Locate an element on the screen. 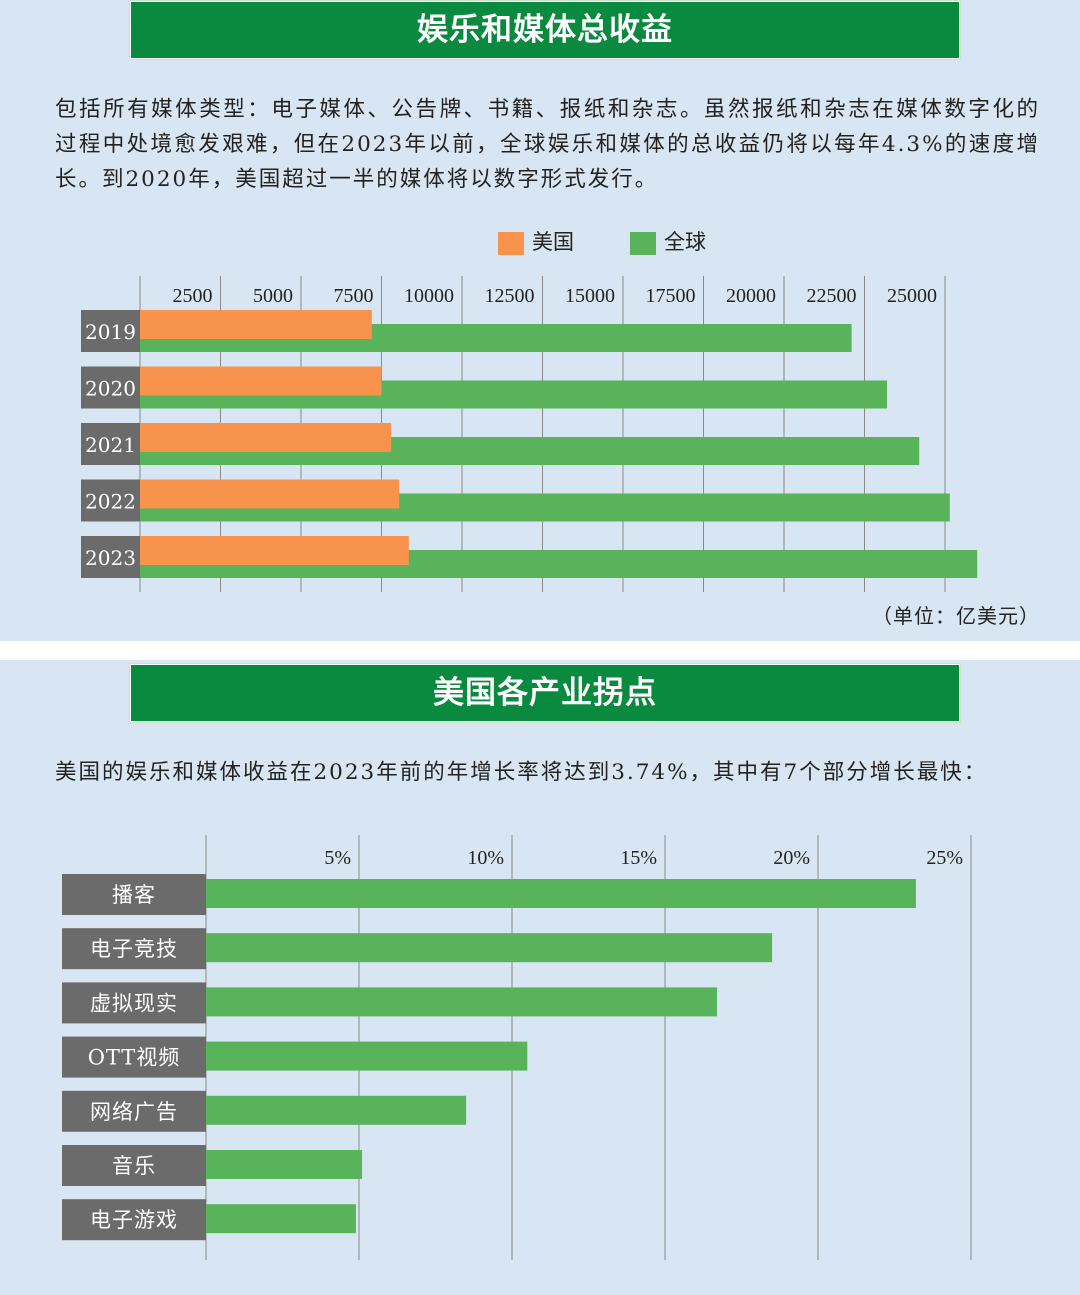  year-label: 2019 is located at coordinates (110, 332).